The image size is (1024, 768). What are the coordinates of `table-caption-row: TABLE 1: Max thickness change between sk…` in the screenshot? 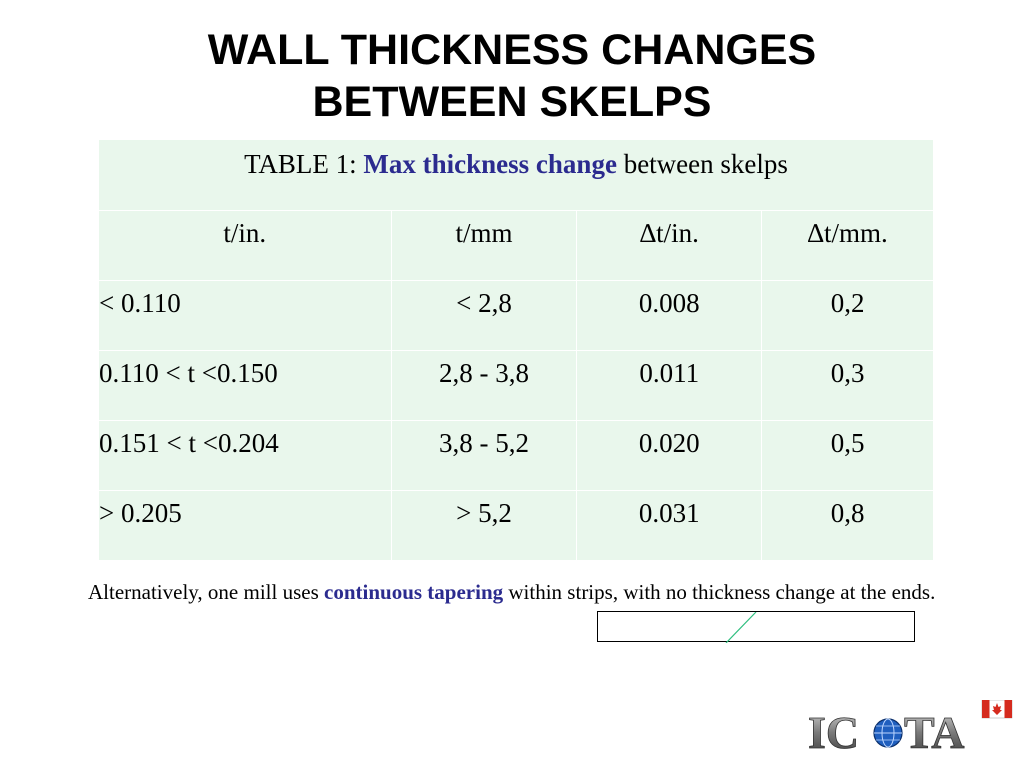 It's located at (516, 175).